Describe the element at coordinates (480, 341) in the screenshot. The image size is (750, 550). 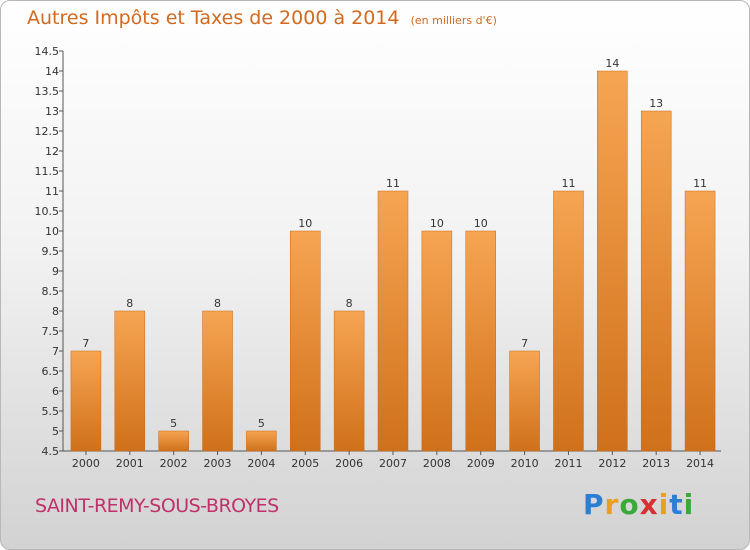
I see `bar-2009` at that location.